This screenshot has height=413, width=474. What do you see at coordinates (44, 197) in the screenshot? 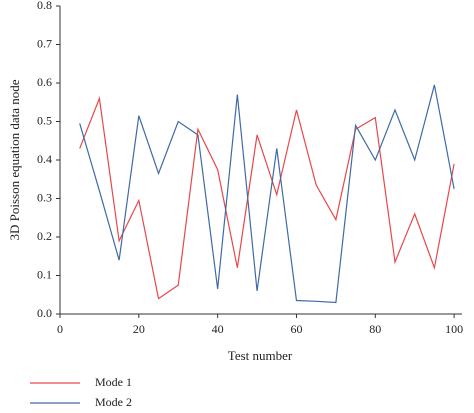
I see `y-tick-label: 0.3` at bounding box center [44, 197].